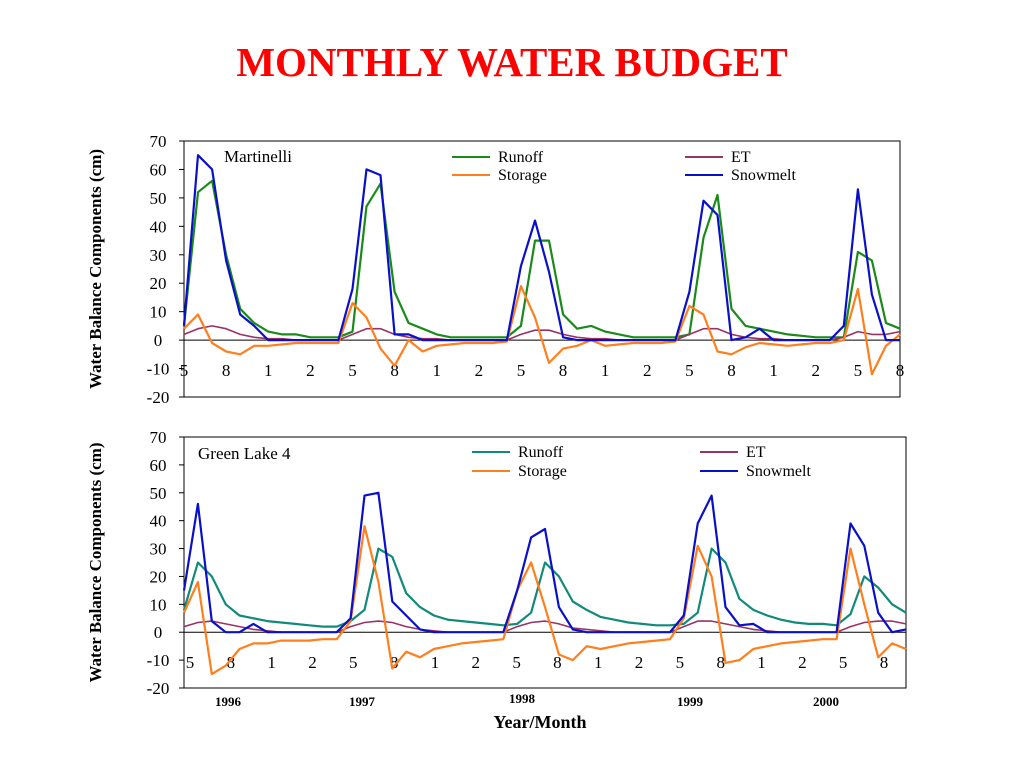 The width and height of the screenshot is (1024, 768). I want to click on year-label: 2000, so click(826, 701).